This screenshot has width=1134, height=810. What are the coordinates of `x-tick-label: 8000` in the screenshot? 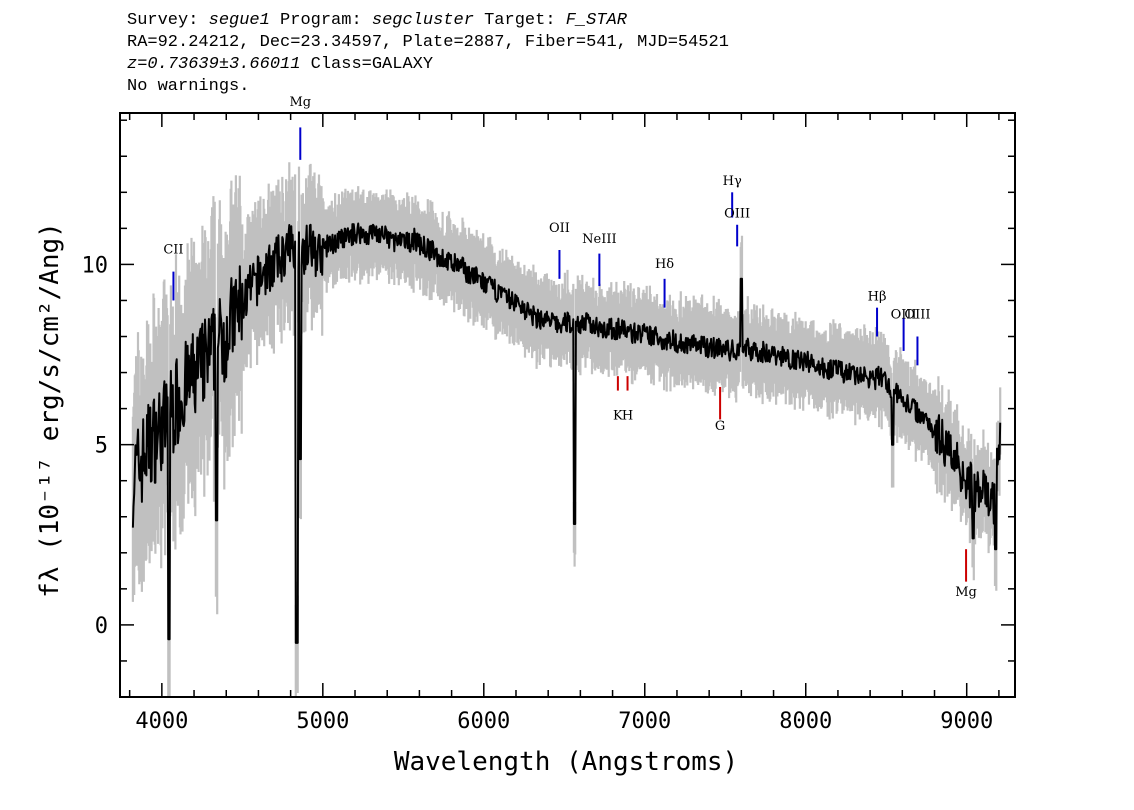 It's located at (805, 721).